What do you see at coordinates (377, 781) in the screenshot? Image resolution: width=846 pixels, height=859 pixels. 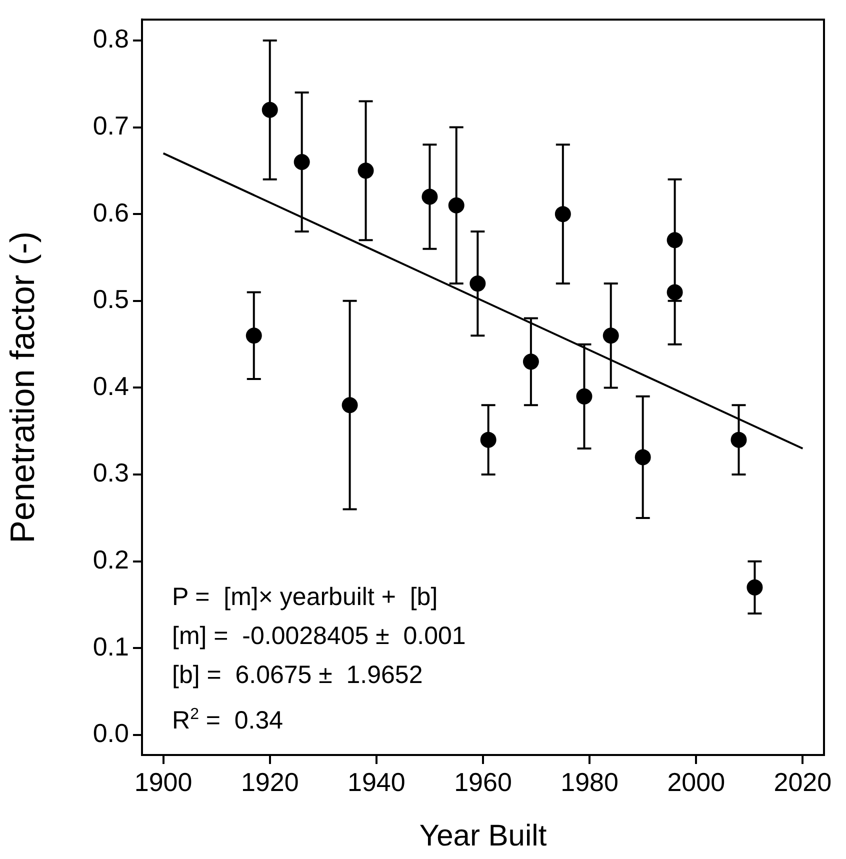 I see `x-tick-label: 1940` at bounding box center [377, 781].